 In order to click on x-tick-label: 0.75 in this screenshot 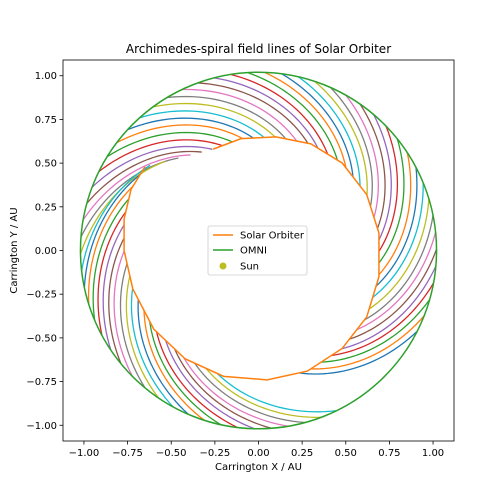, I will do `click(389, 453)`.